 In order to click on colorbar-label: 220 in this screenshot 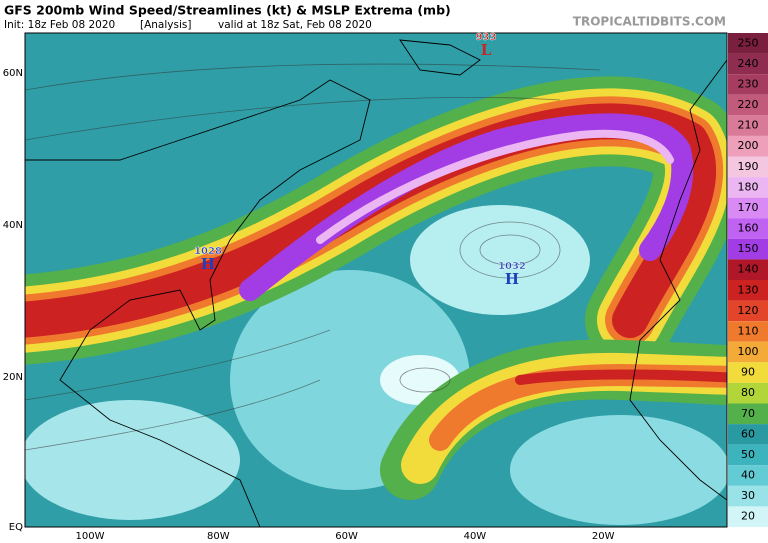, I will do `click(748, 104)`.